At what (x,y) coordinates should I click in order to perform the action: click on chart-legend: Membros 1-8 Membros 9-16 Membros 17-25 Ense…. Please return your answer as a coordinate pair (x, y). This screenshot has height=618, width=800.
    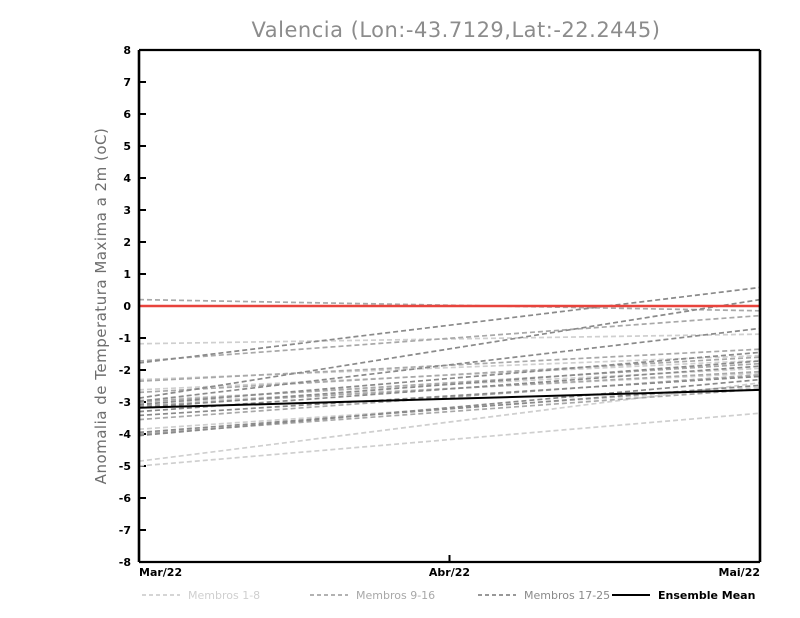
    Looking at the image, I should click on (448, 595).